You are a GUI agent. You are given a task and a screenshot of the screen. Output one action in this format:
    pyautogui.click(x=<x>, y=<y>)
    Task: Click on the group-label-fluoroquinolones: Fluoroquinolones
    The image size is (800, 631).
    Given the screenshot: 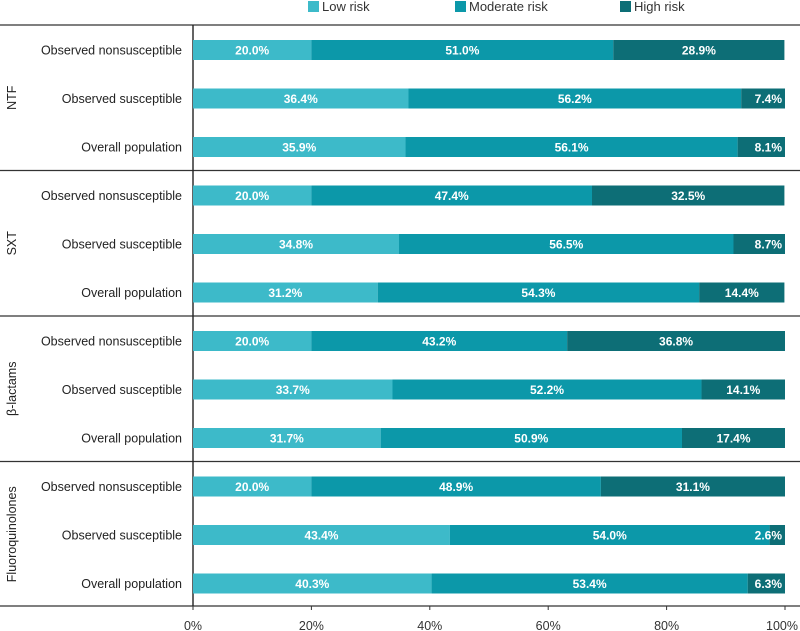 What is the action you would take?
    pyautogui.click(x=12, y=534)
    